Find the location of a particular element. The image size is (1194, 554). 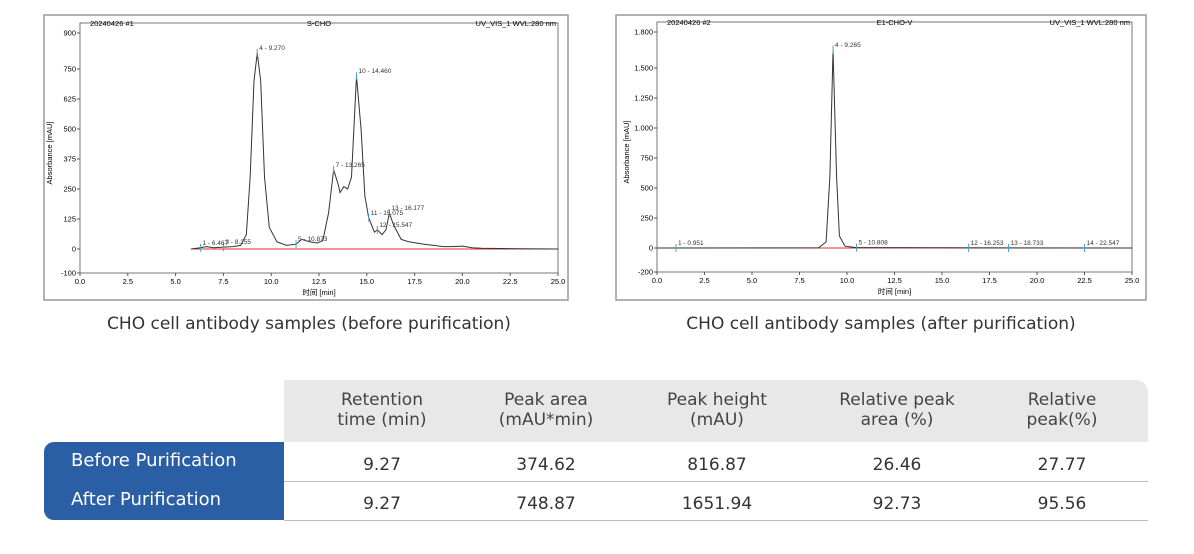

peak-label: 11 - 15.075 is located at coordinates (387, 213).